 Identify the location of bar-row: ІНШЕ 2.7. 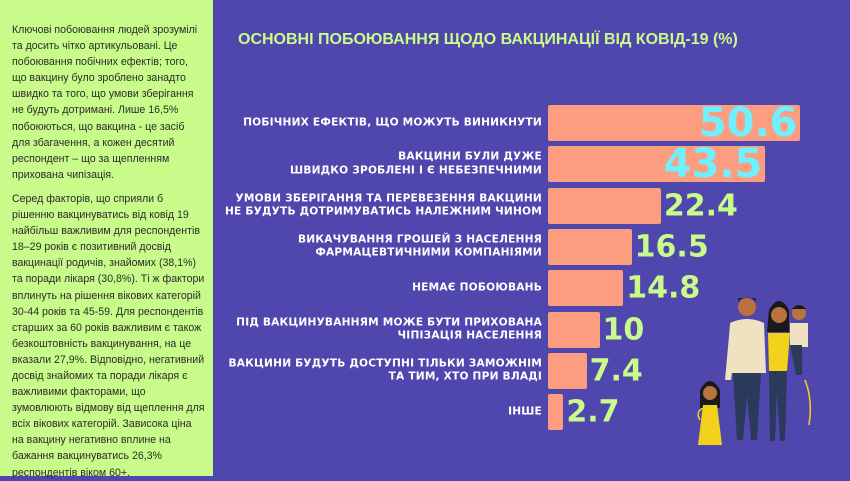
(410, 412).